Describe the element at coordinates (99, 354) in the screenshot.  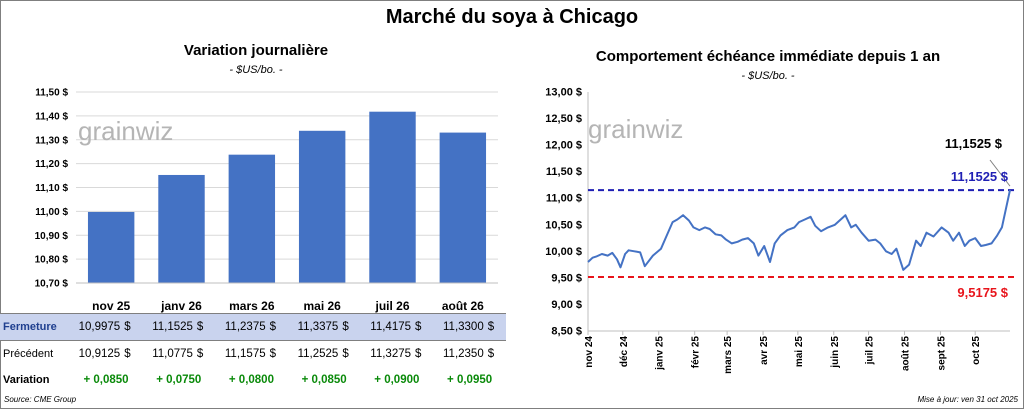
I see `table-cell-value: 10,9125` at that location.